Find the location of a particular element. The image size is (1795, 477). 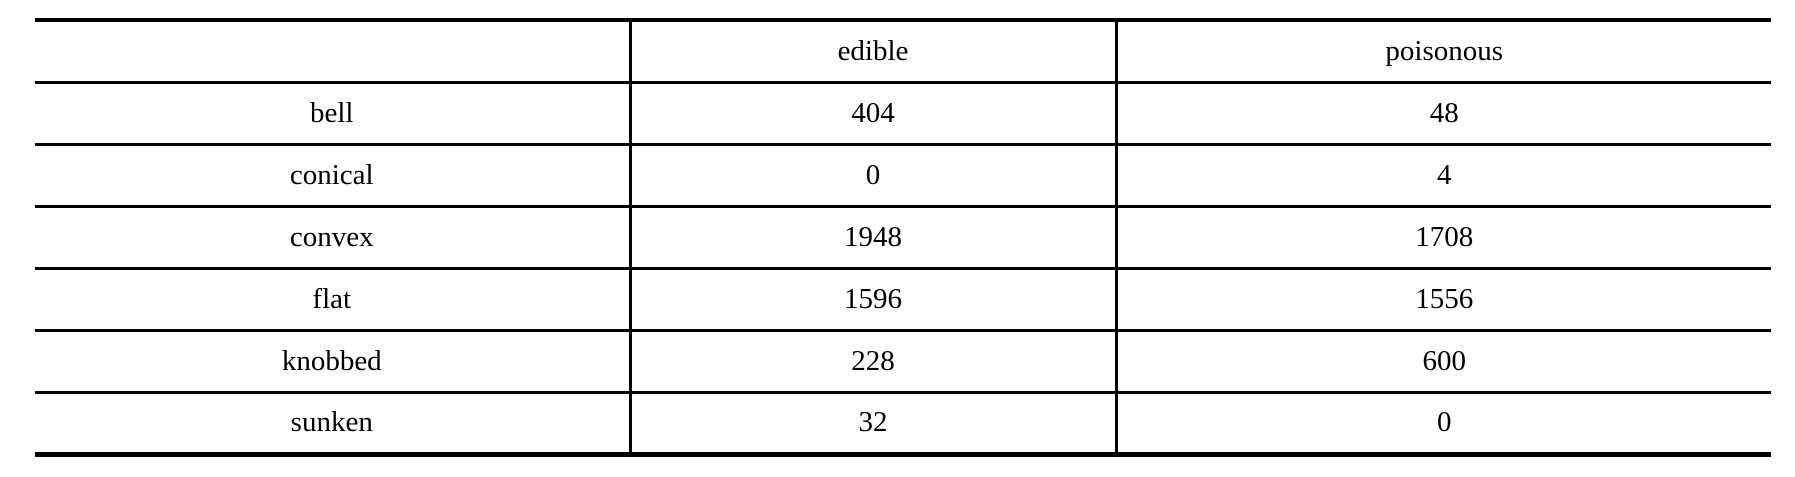

table-row: convex 1948 1708 is located at coordinates (903, 236).